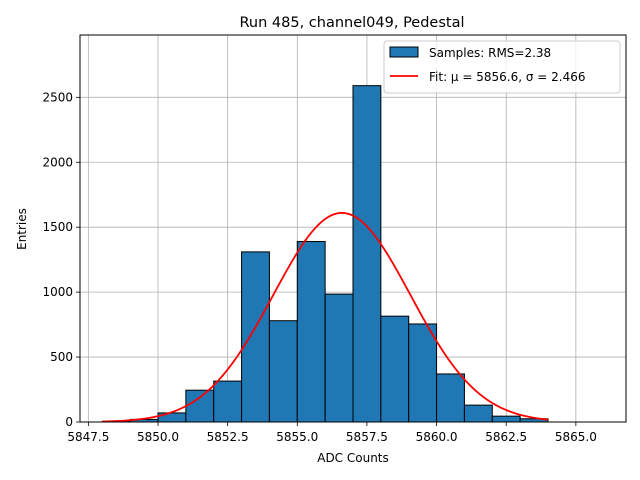  What do you see at coordinates (69, 422) in the screenshot?
I see `y-tick-label: 0` at bounding box center [69, 422].